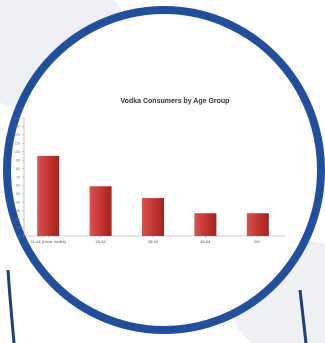 Image resolution: width=325 pixels, height=343 pixels. What do you see at coordinates (175, 101) in the screenshot?
I see `chart-title: Vodka Consumers by Age Group` at bounding box center [175, 101].